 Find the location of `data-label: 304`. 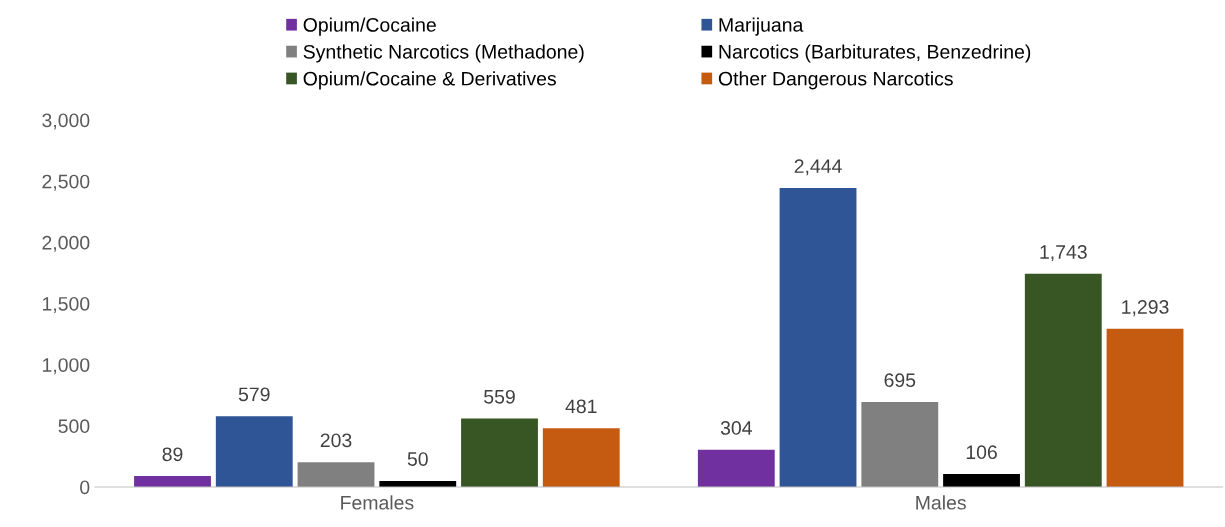

data-label: 304 is located at coordinates (736, 428).